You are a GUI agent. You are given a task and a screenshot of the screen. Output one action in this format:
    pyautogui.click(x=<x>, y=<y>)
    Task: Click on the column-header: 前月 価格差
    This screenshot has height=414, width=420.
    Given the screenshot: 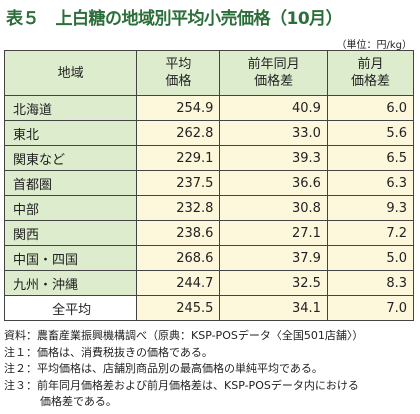 What is the action you would take?
    pyautogui.click(x=370, y=73)
    